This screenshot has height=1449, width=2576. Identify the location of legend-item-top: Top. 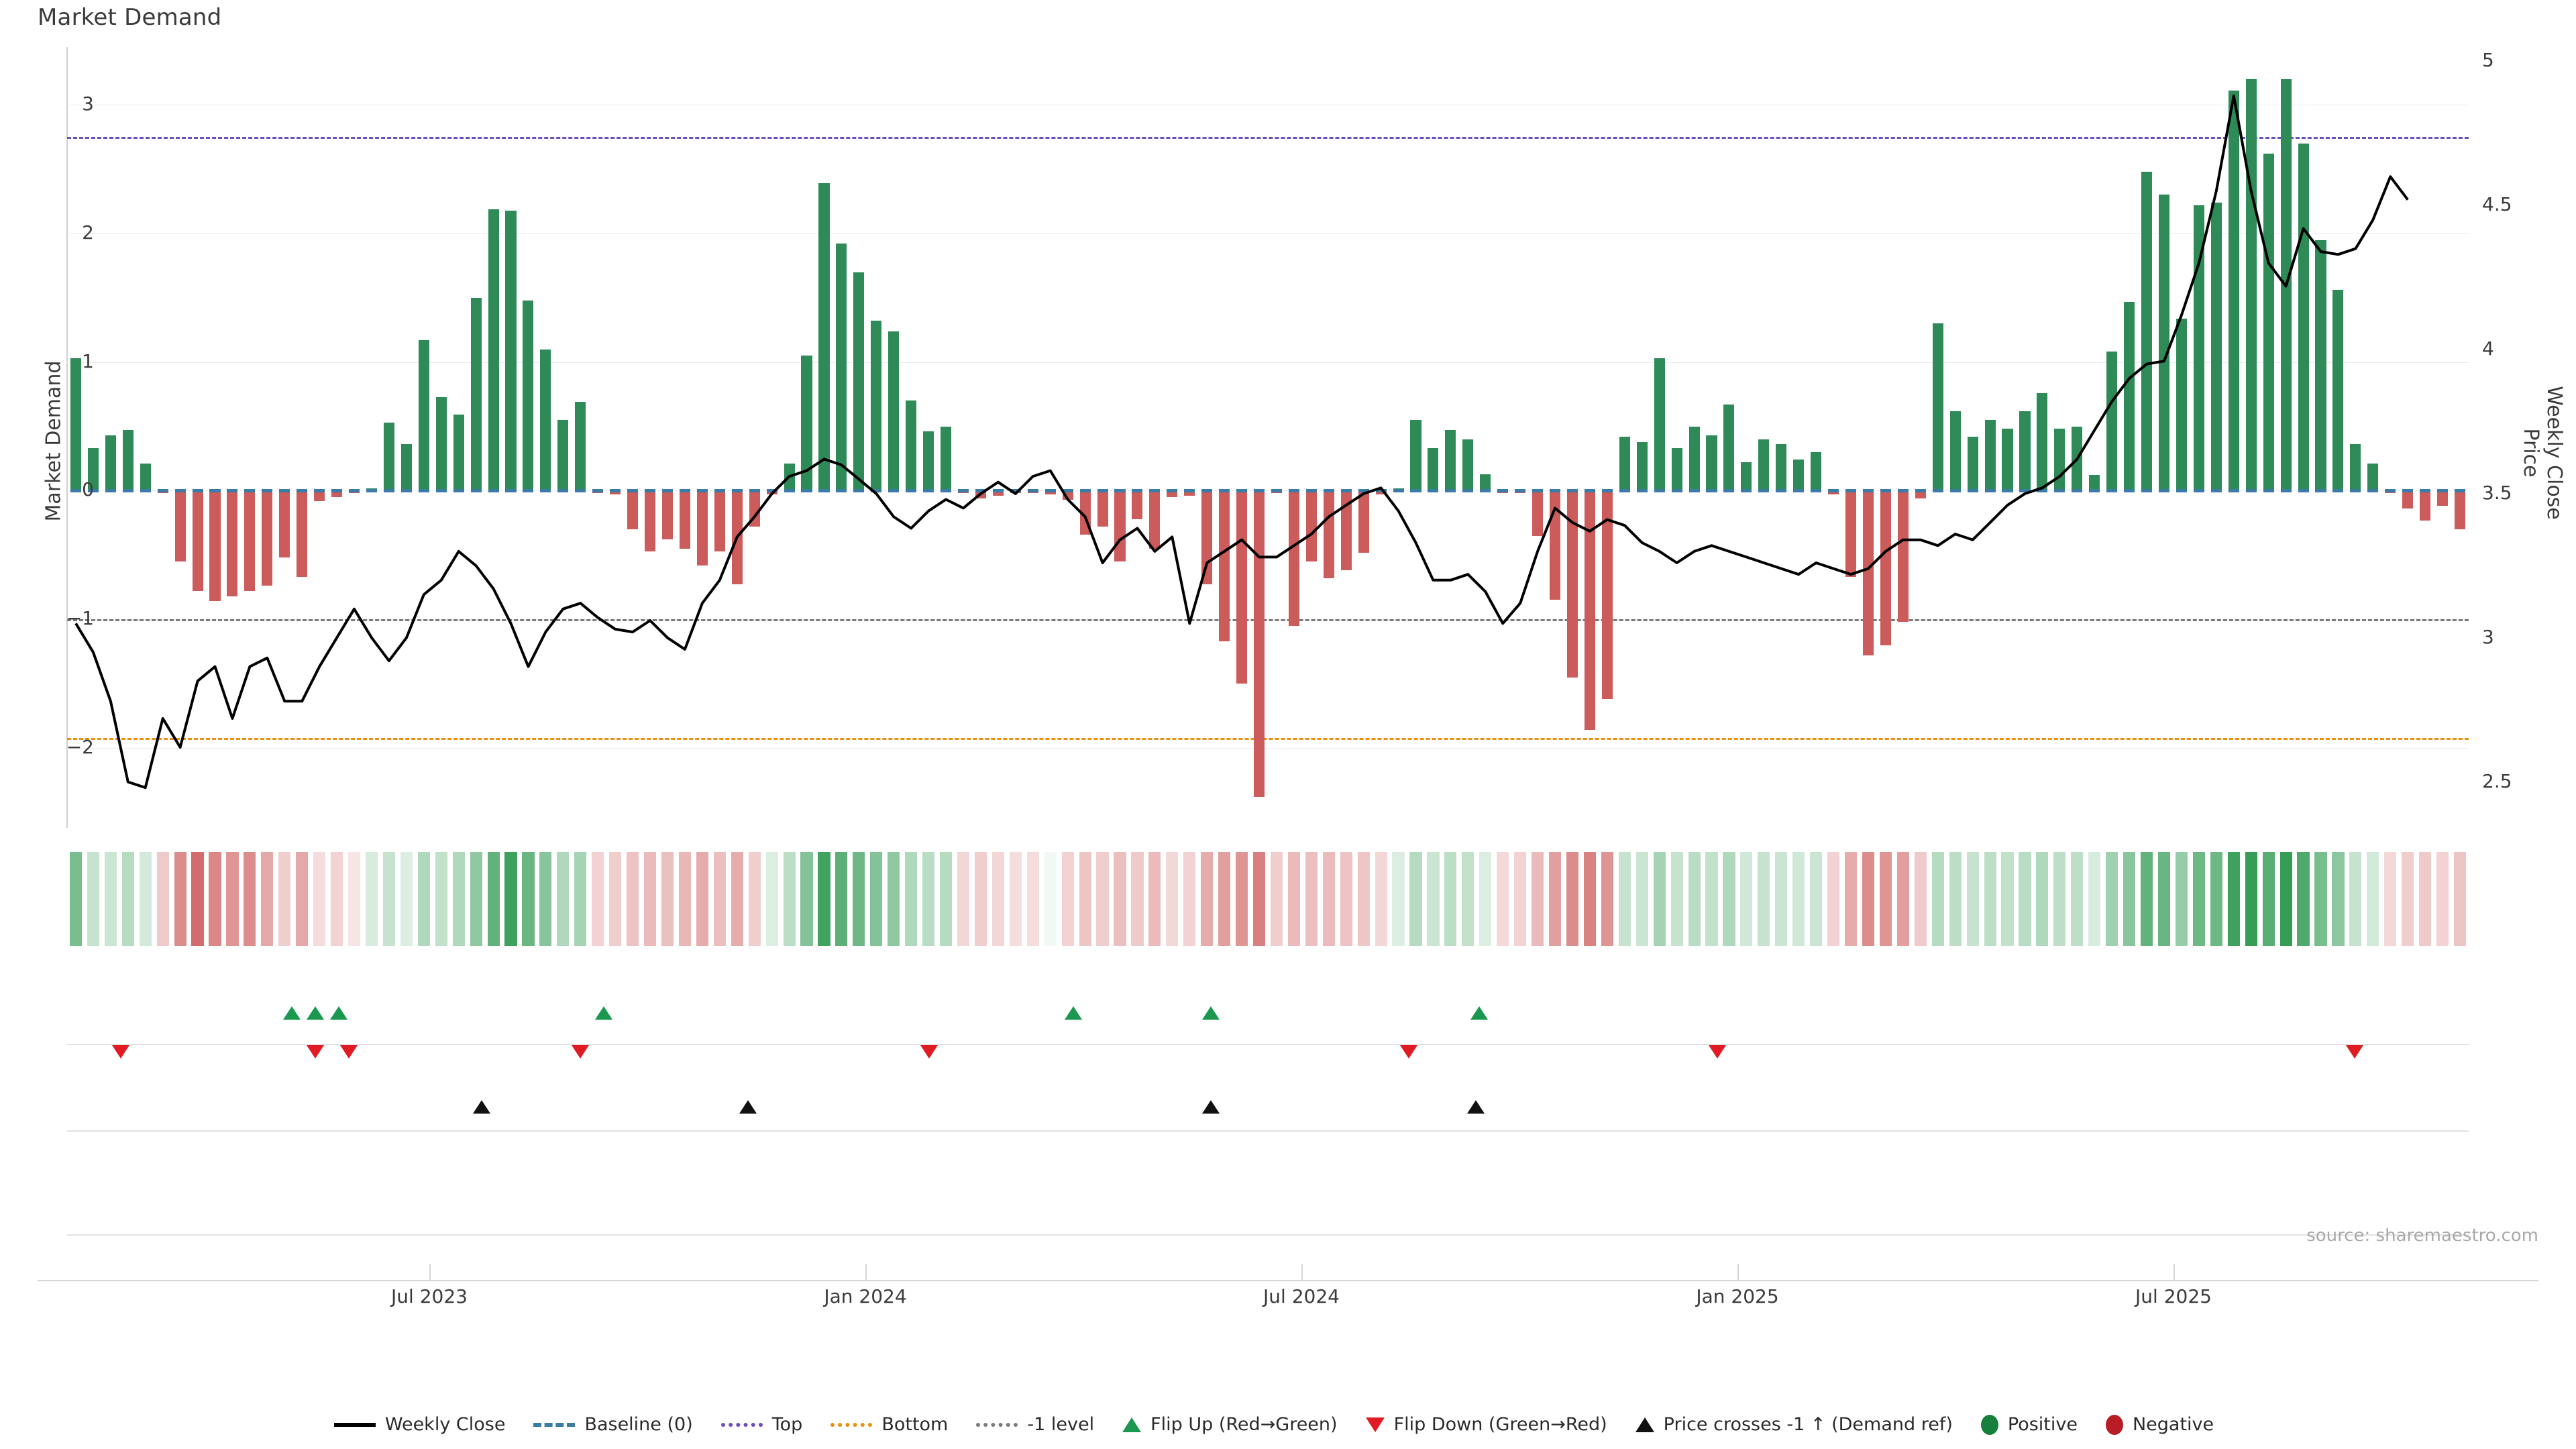
(761, 1424).